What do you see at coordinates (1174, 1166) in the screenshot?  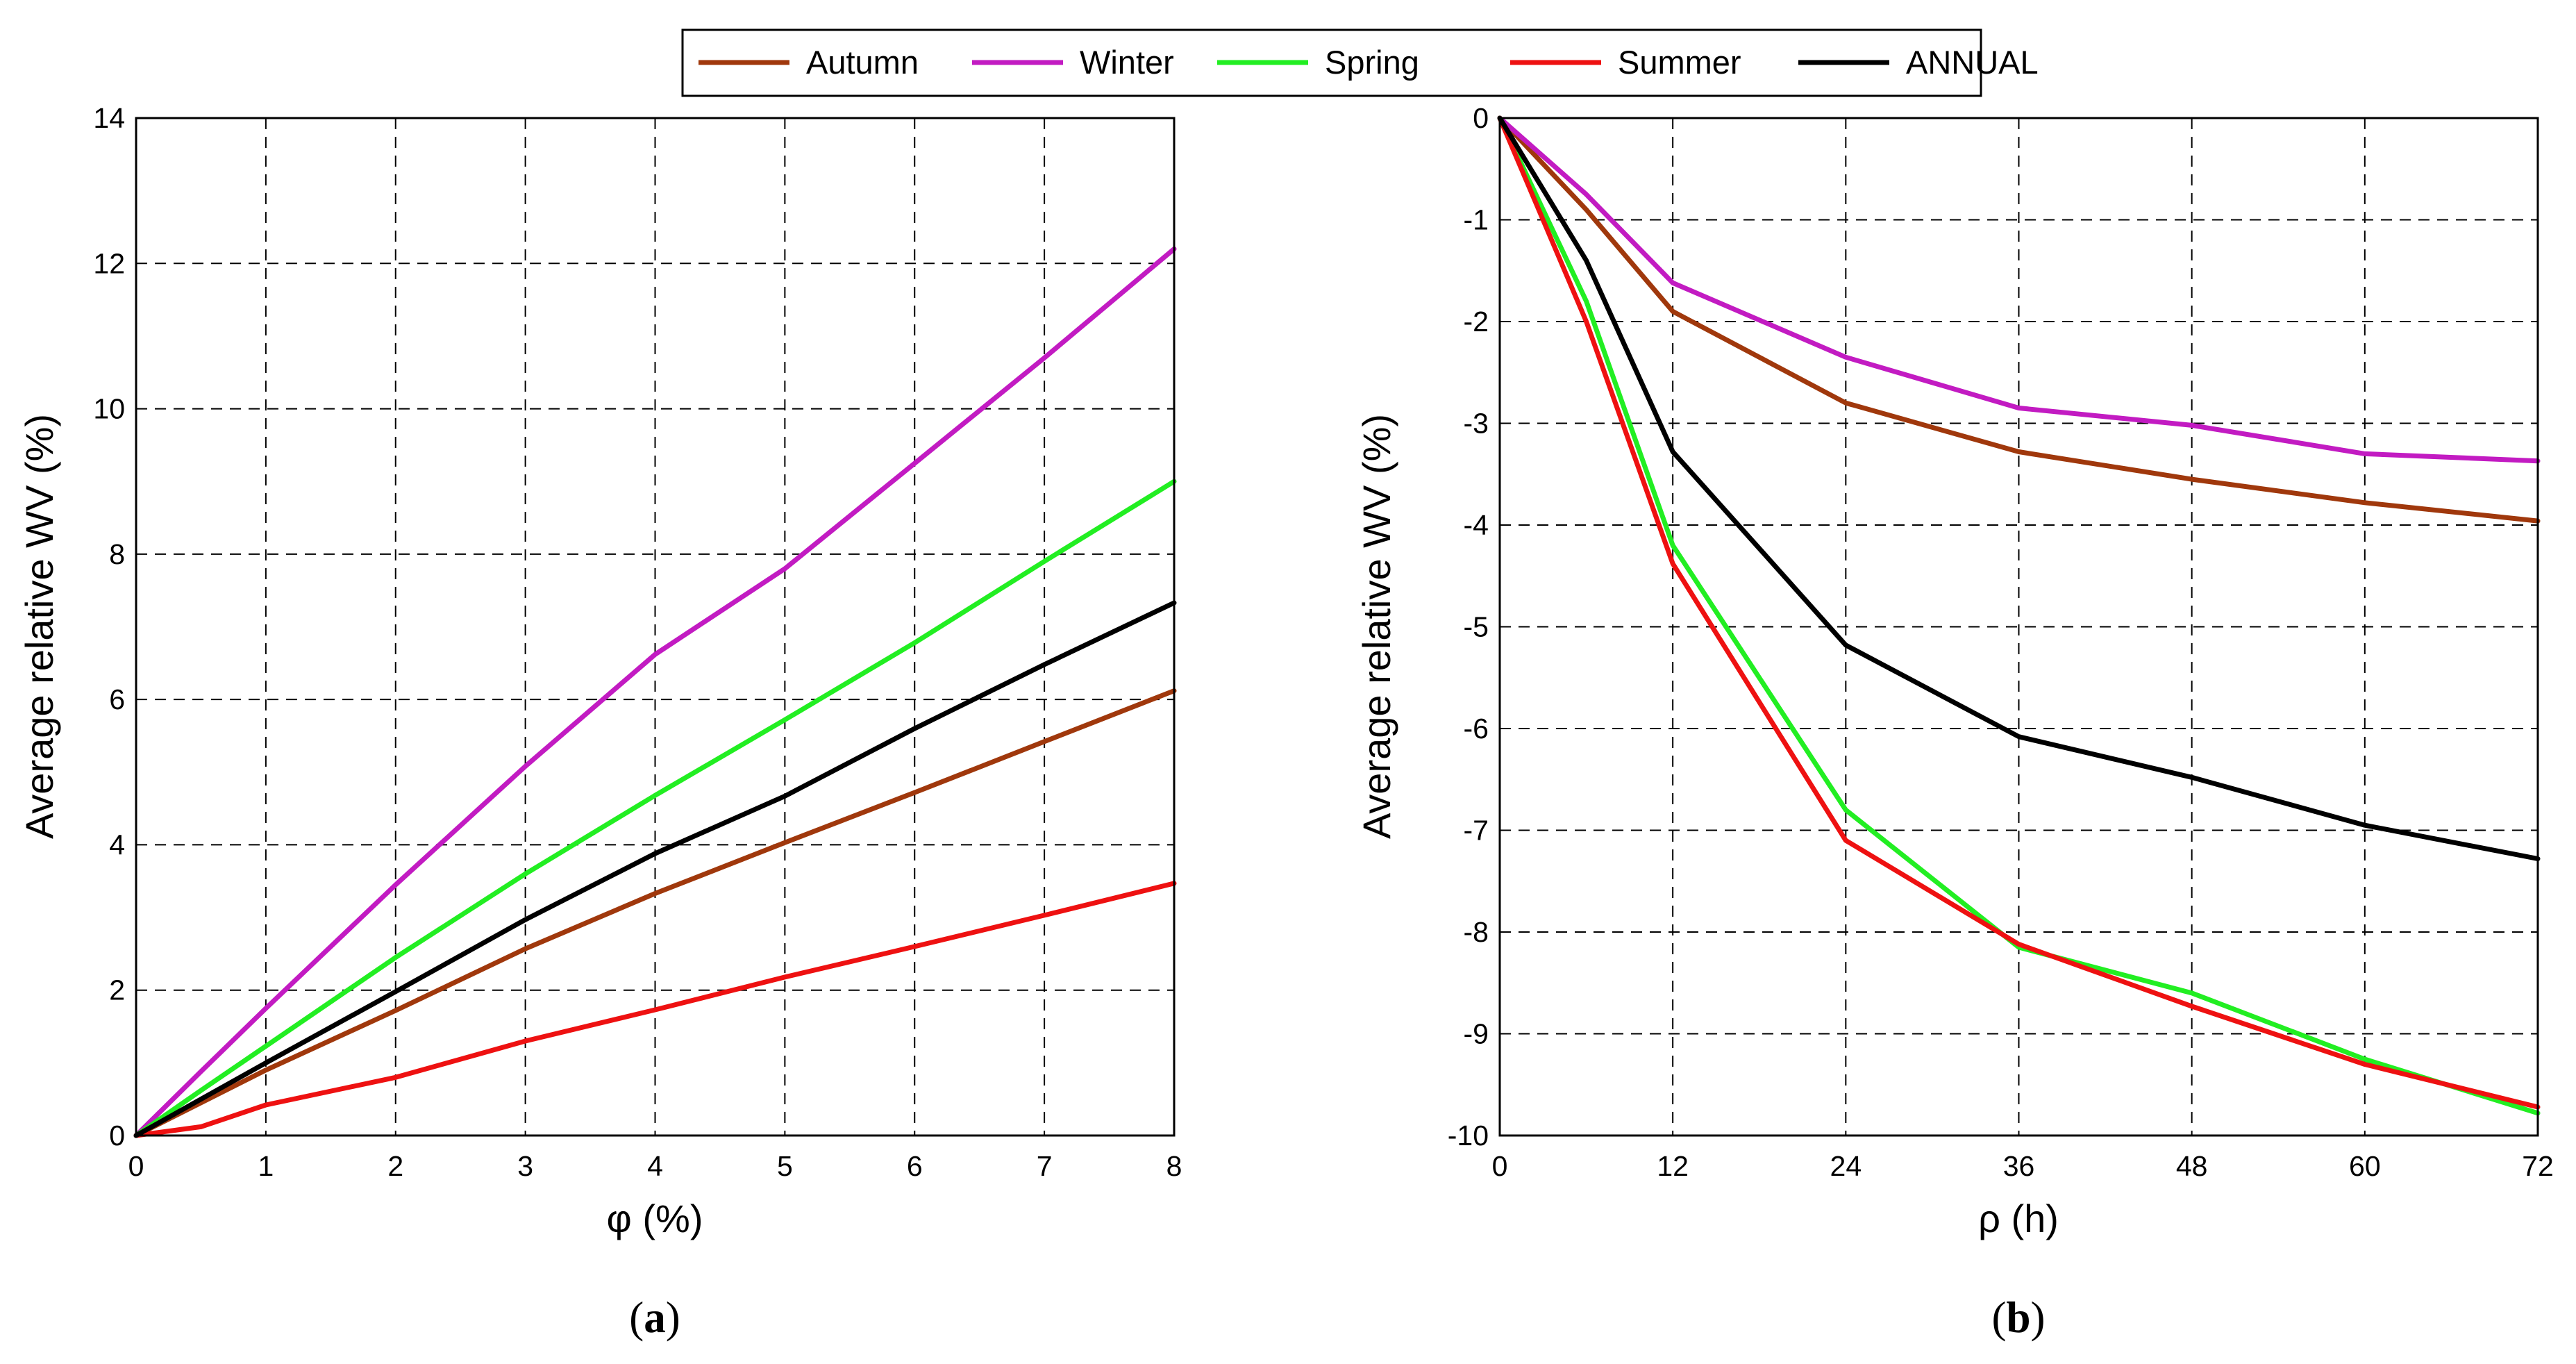 I see `x-tick-label-a-8: 8` at bounding box center [1174, 1166].